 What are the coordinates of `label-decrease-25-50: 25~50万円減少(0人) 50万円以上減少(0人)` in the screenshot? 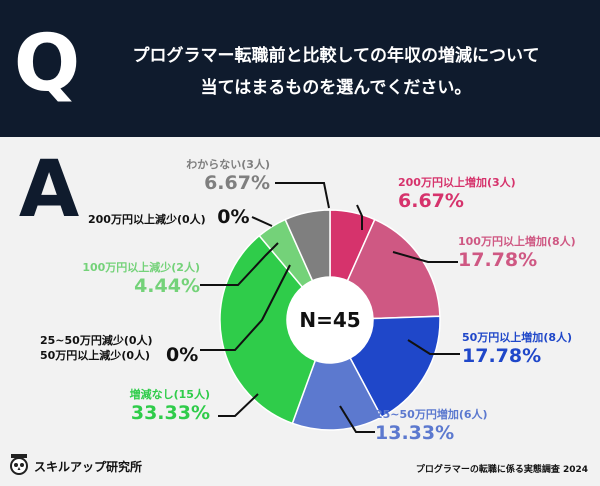 It's located at (96, 348).